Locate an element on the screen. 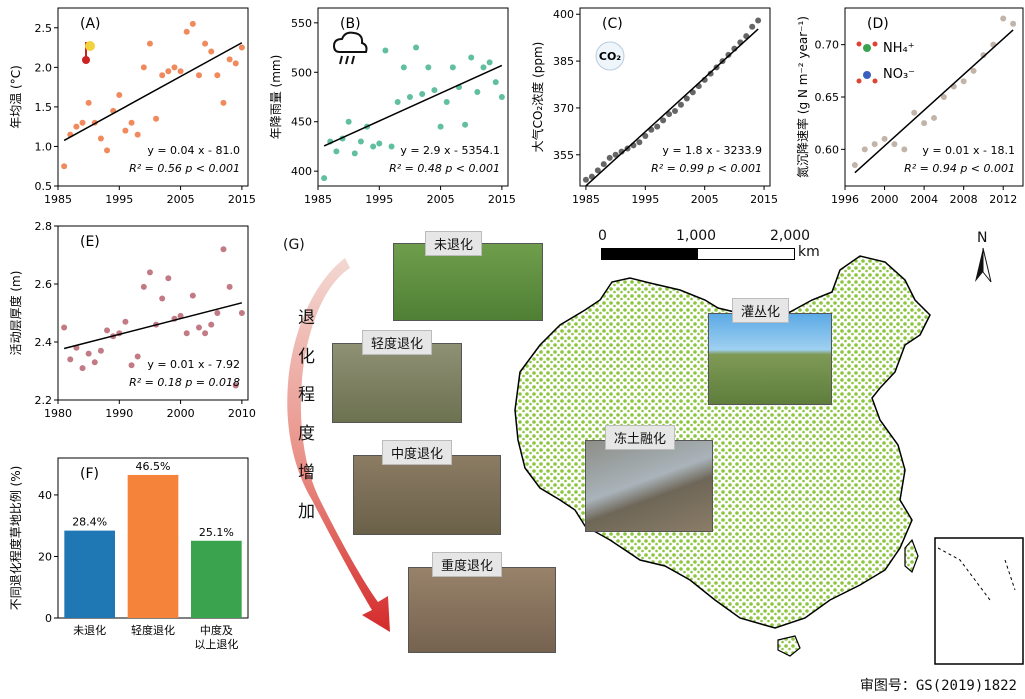 The image size is (1025, 699). y-tick-label: 2.8 is located at coordinates (44, 226).